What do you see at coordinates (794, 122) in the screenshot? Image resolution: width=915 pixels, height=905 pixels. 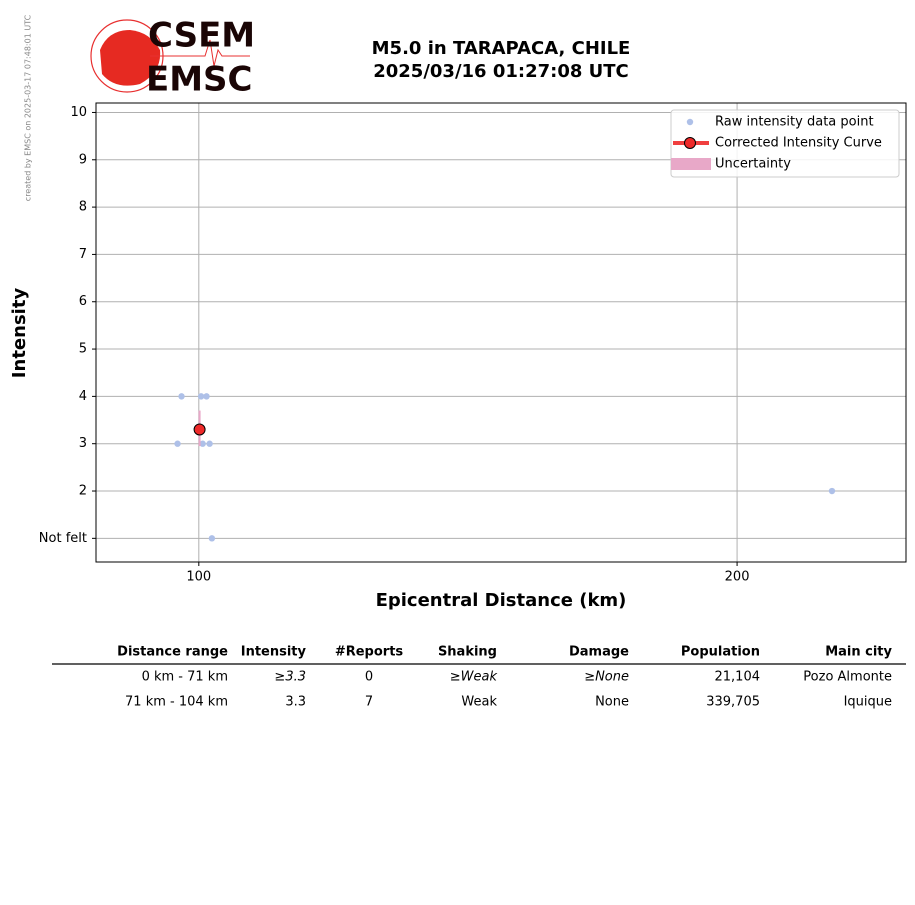 I see `legend-label: Raw intensity data point` at bounding box center [794, 122].